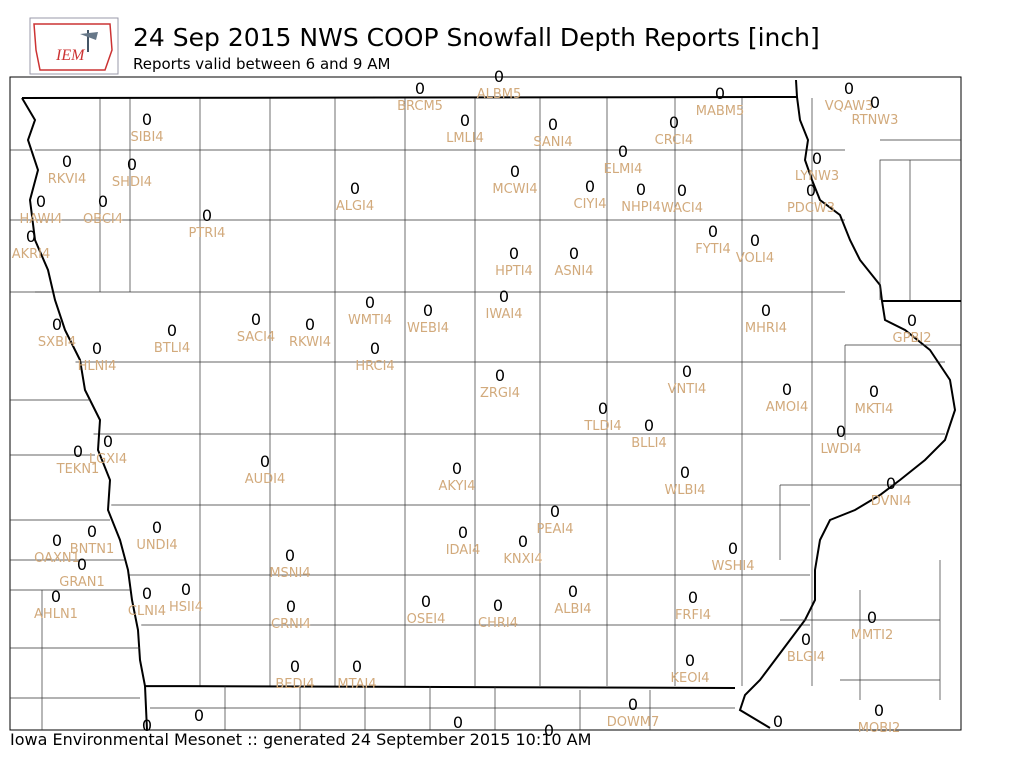 The height and width of the screenshot is (768, 1024). What do you see at coordinates (689, 678) in the screenshot?
I see `station-id: KEOI4` at bounding box center [689, 678].